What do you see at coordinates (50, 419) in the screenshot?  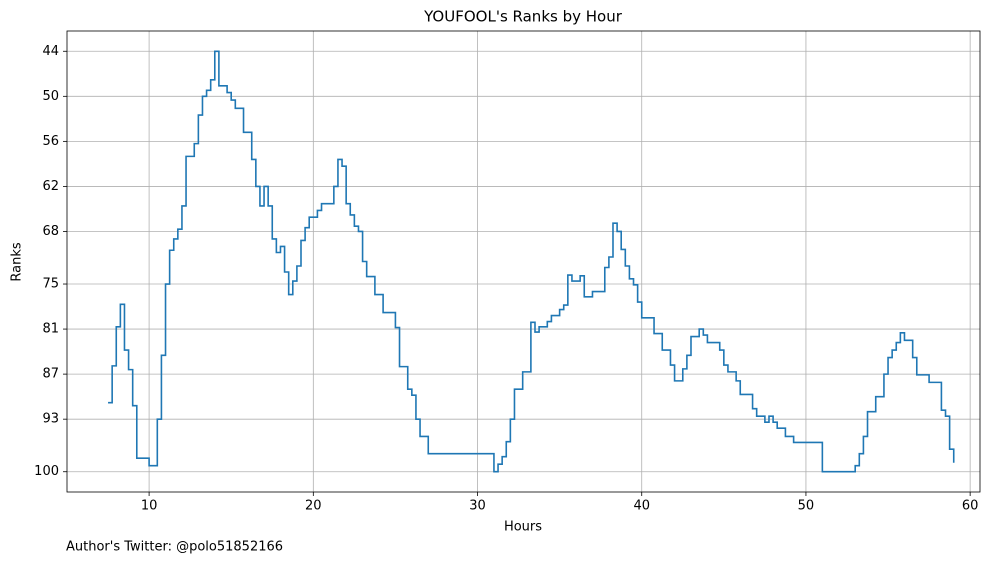 I see `y-tick-label: 93` at bounding box center [50, 419].